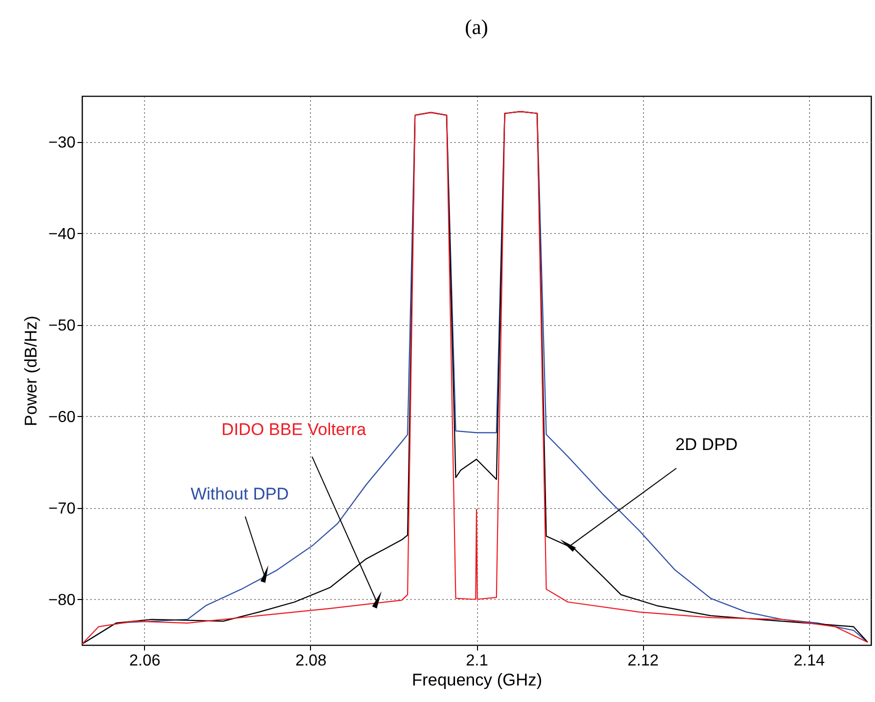 This screenshot has height=702, width=875. Describe the element at coordinates (62, 417) in the screenshot. I see `y-tick-label: −60` at that location.